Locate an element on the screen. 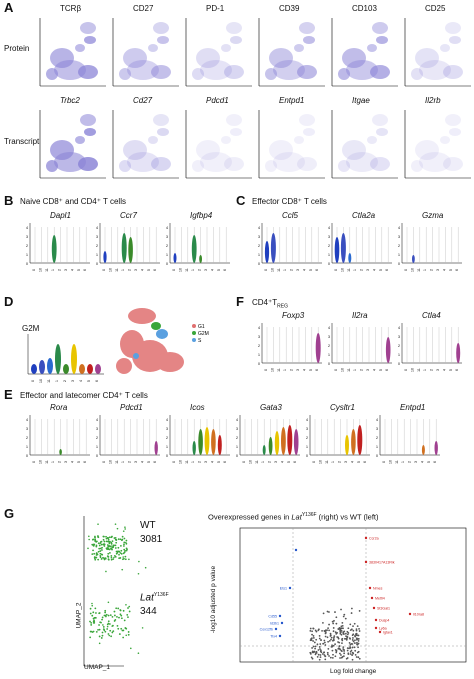 This screenshot has width=474, height=679. violin-gene-label: Gzma is located at coordinates (433, 215).